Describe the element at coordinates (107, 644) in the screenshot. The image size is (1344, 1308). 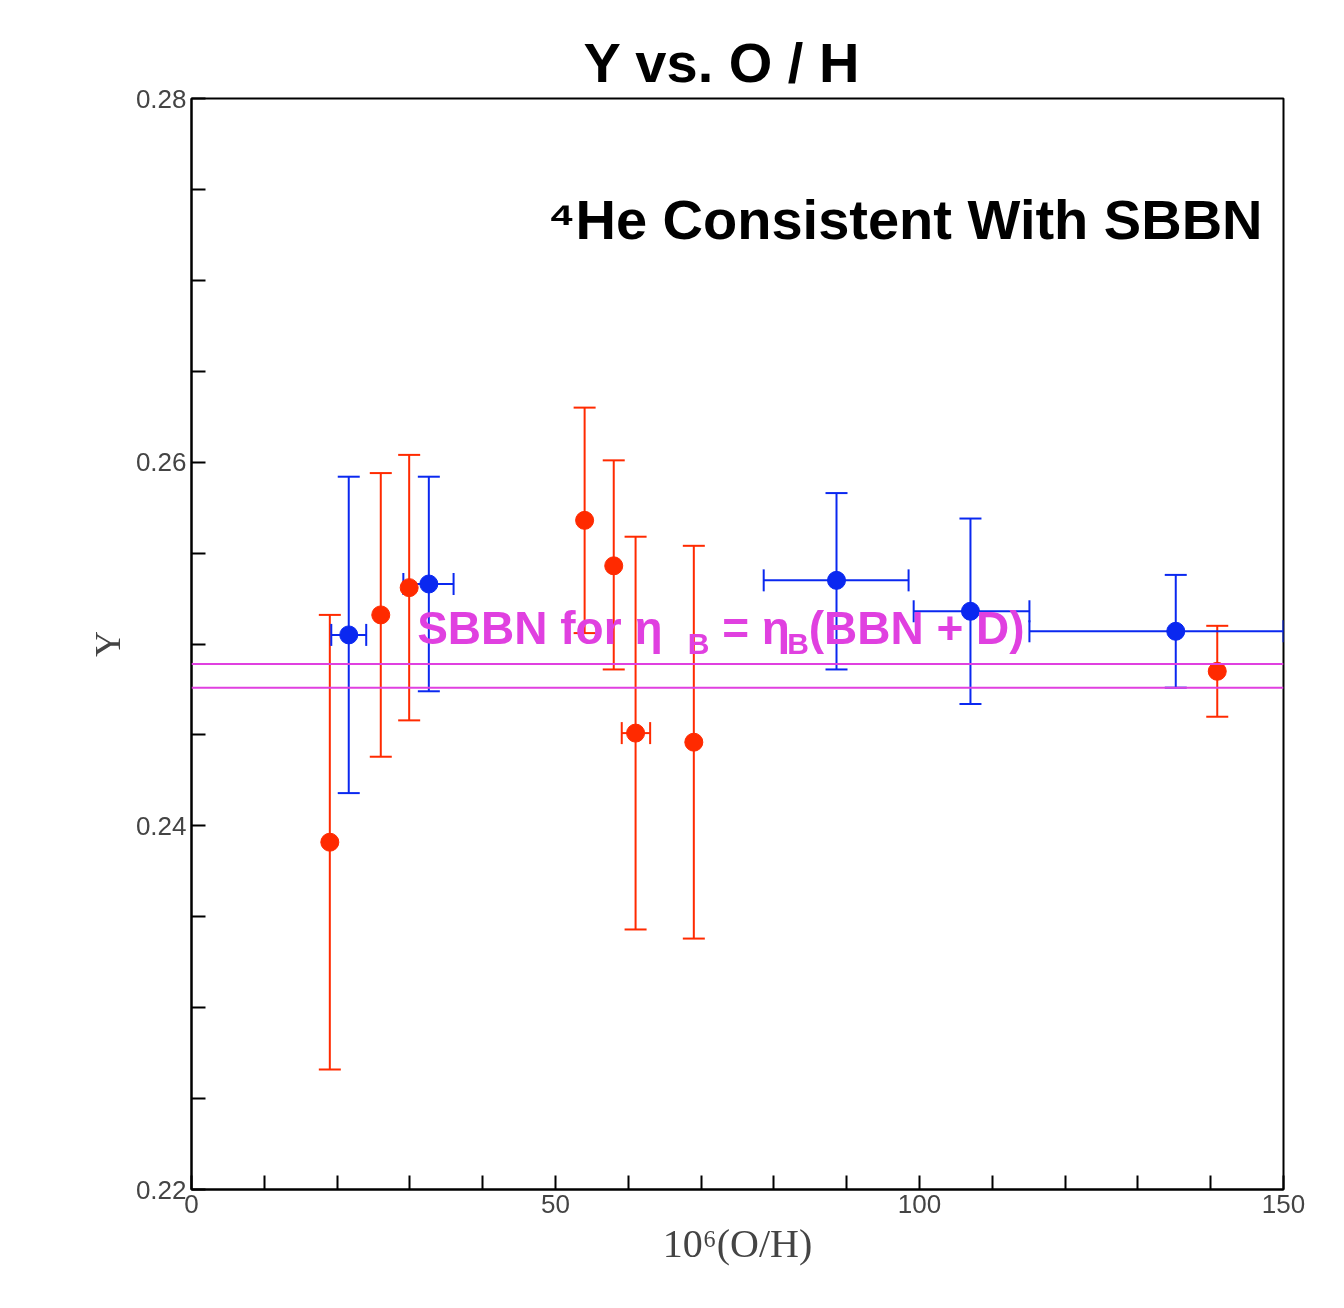
I see `y-axis-title: Y` at that location.